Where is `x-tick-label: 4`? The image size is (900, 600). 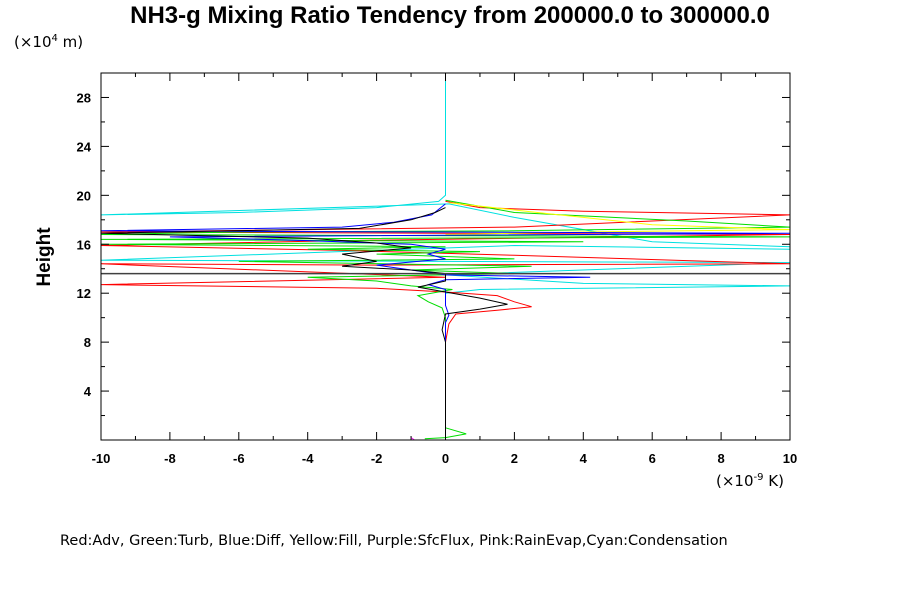 x-tick-label: 4 is located at coordinates (584, 458).